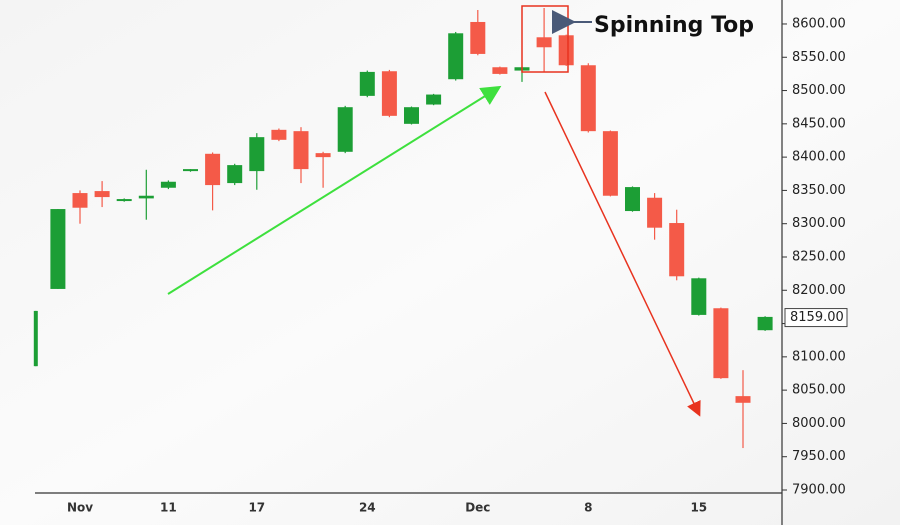 The image size is (900, 525). Describe the element at coordinates (819, 356) in the screenshot. I see `y-tick-label: 8100.00` at that location.